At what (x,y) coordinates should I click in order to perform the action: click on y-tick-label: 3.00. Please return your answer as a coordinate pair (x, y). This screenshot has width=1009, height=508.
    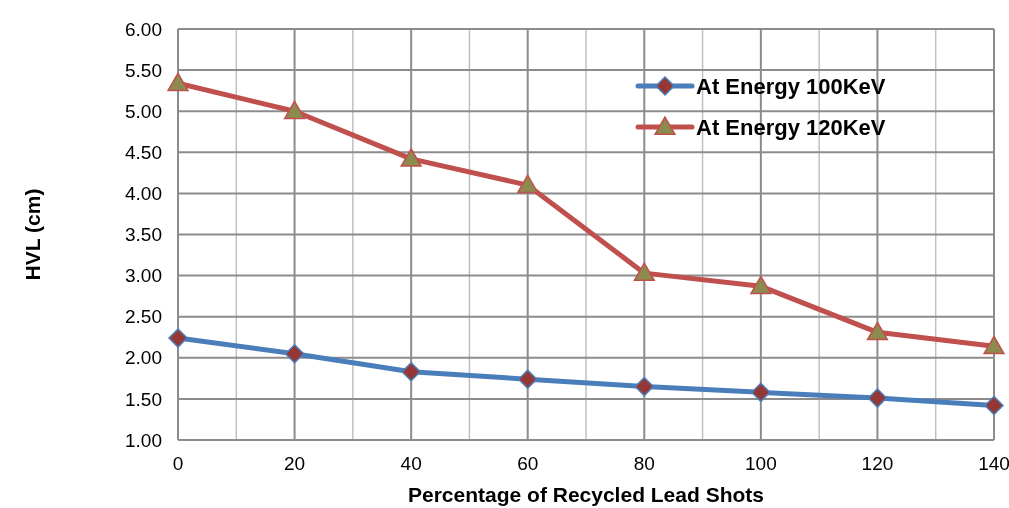
    Looking at the image, I should click on (143, 276).